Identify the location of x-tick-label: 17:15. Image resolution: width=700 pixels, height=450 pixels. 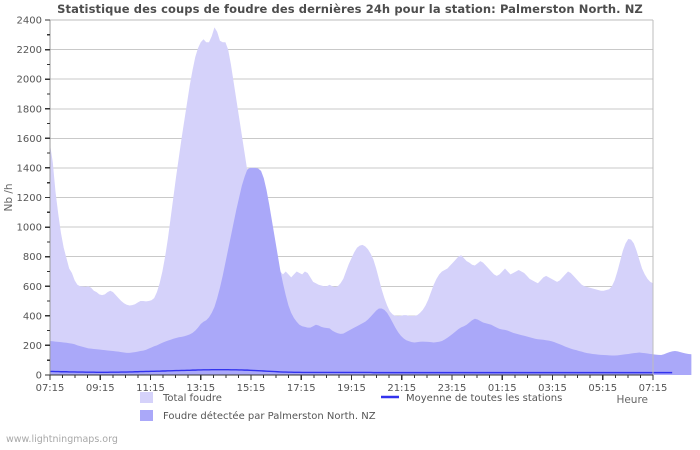
(301, 388).